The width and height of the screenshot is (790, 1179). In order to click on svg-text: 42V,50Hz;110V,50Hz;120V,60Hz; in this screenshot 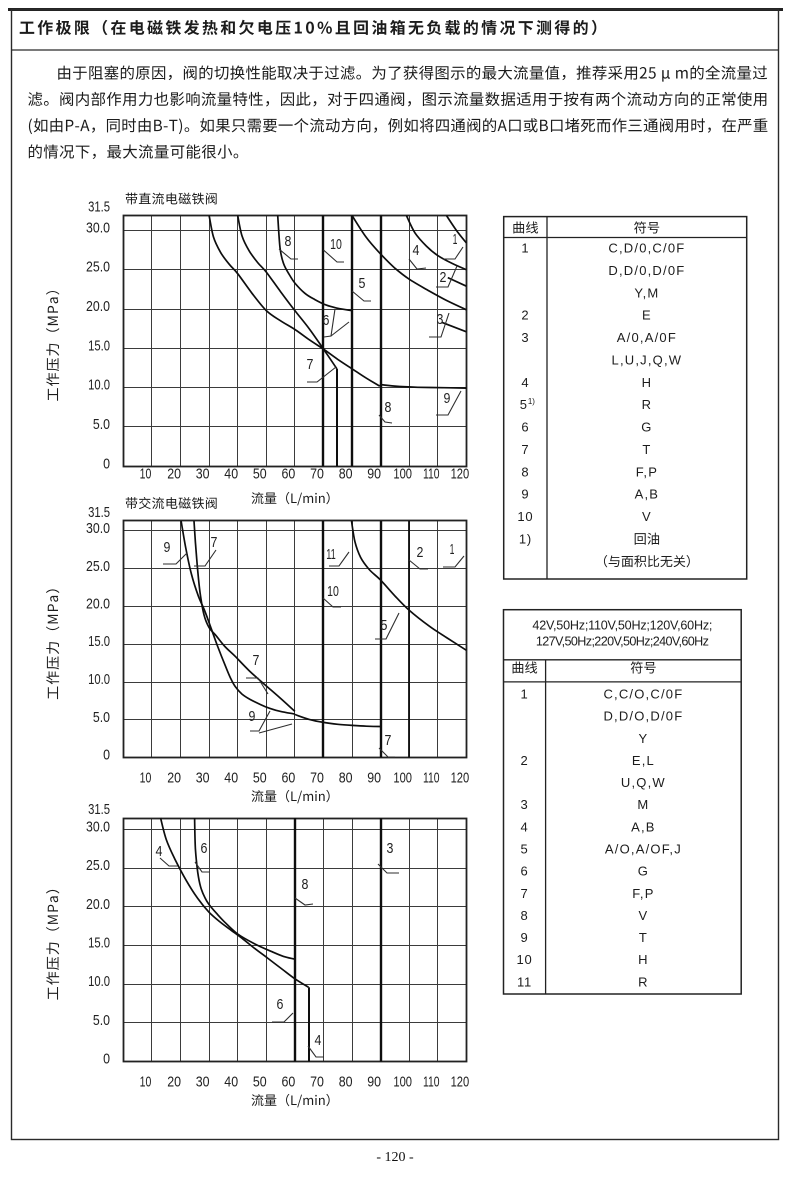, I will do `click(622, 626)`.